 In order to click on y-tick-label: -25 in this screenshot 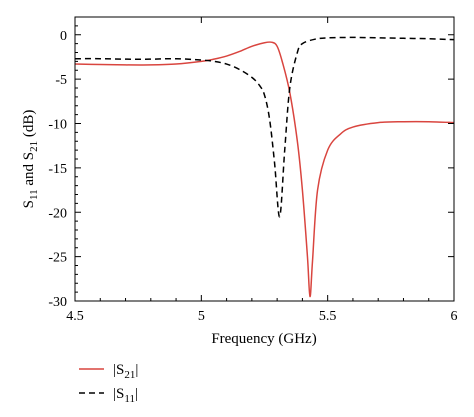, I will do `click(57, 258)`.